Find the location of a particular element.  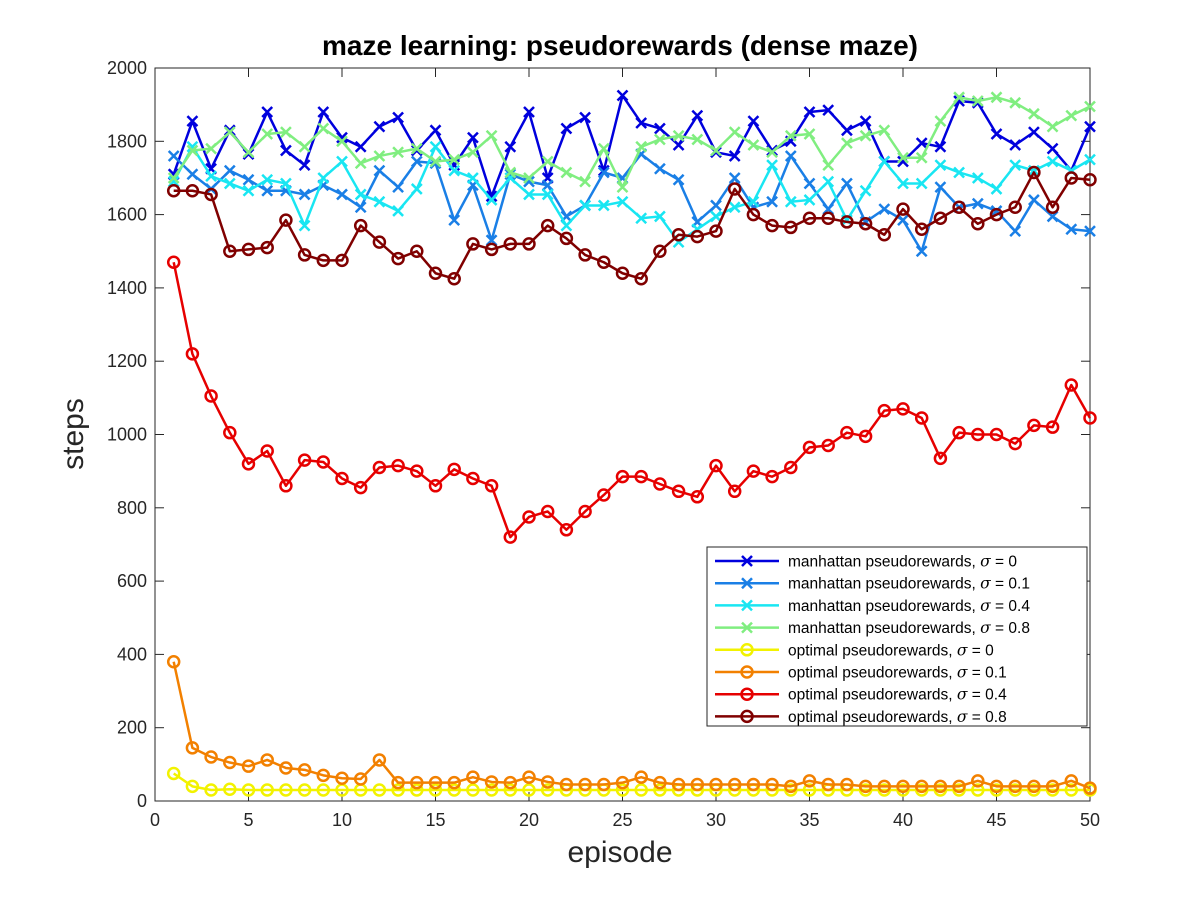

series-line is located at coordinates (632, 225).